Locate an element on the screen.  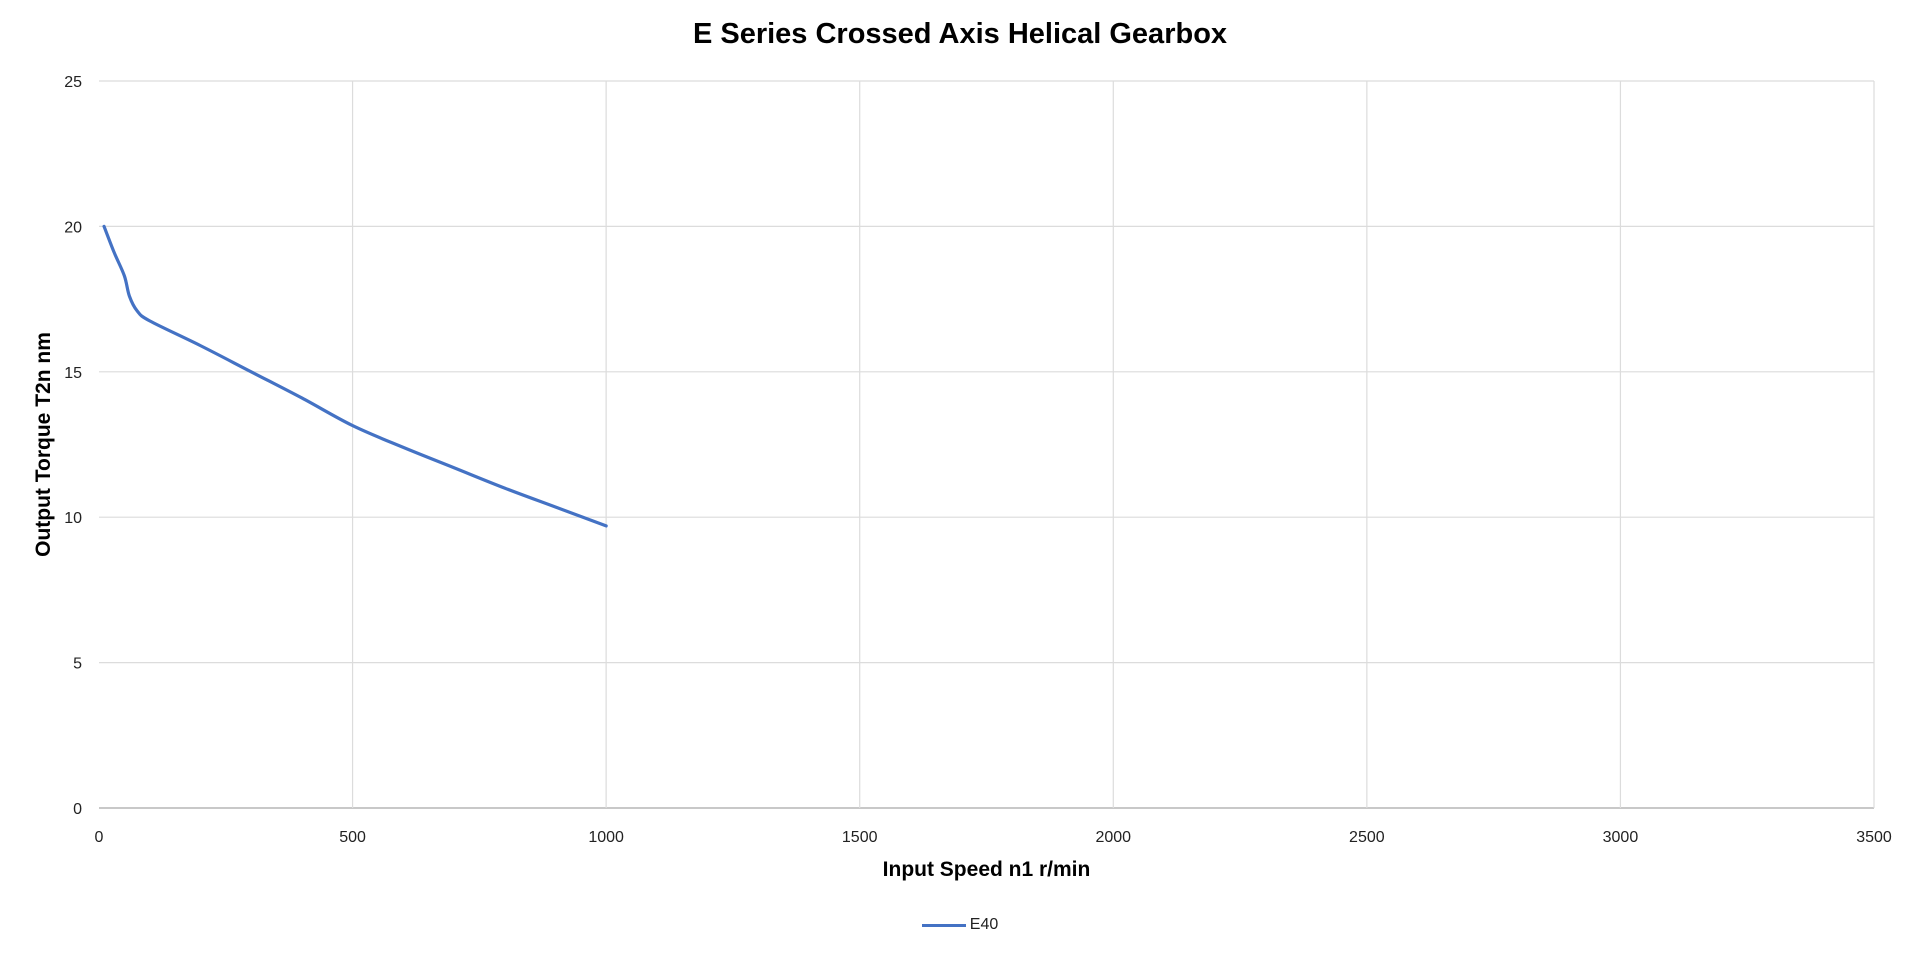
y-tick-label: 15 is located at coordinates (73, 373).